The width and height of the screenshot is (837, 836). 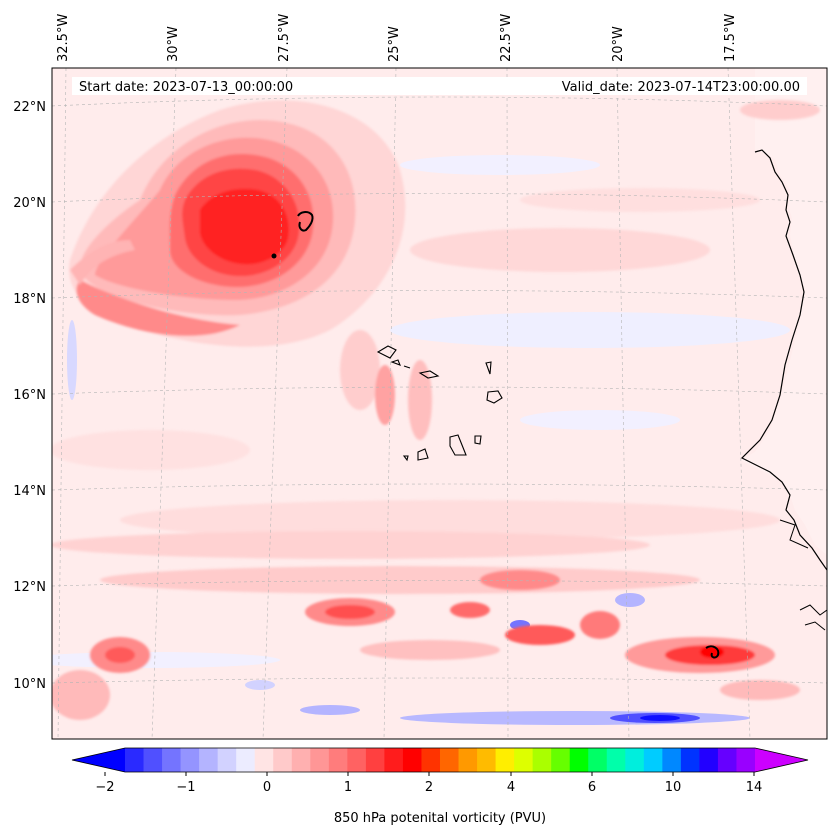 What do you see at coordinates (29, 587) in the screenshot?
I see `lat-label: 12°N` at bounding box center [29, 587].